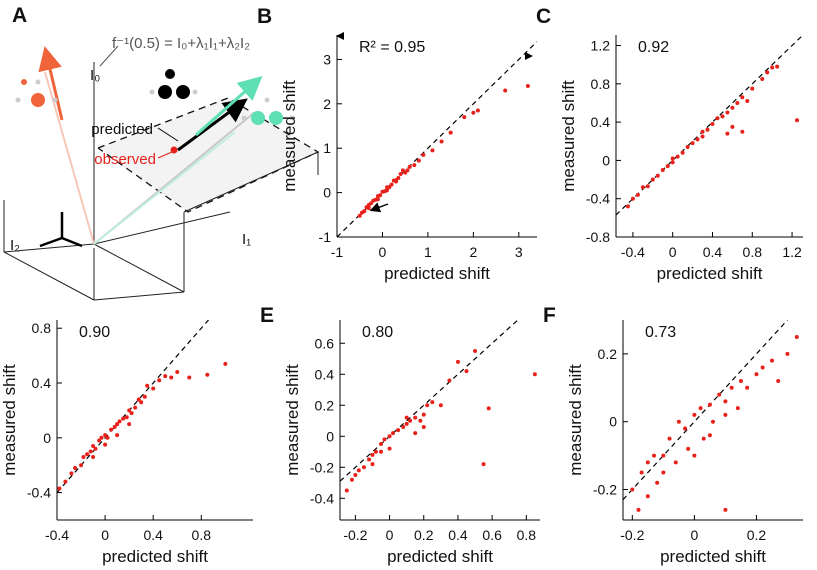  I want to click on pointer-arrow, so click(379, 207).